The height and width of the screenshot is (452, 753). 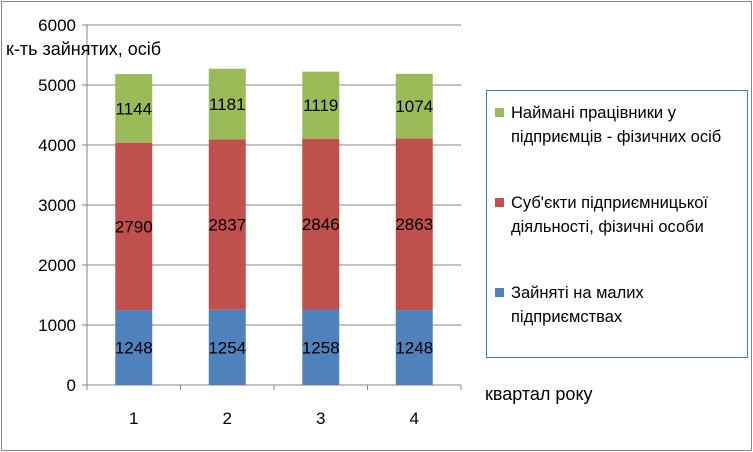 I want to click on y-tick-label: 5000, so click(x=57, y=85).